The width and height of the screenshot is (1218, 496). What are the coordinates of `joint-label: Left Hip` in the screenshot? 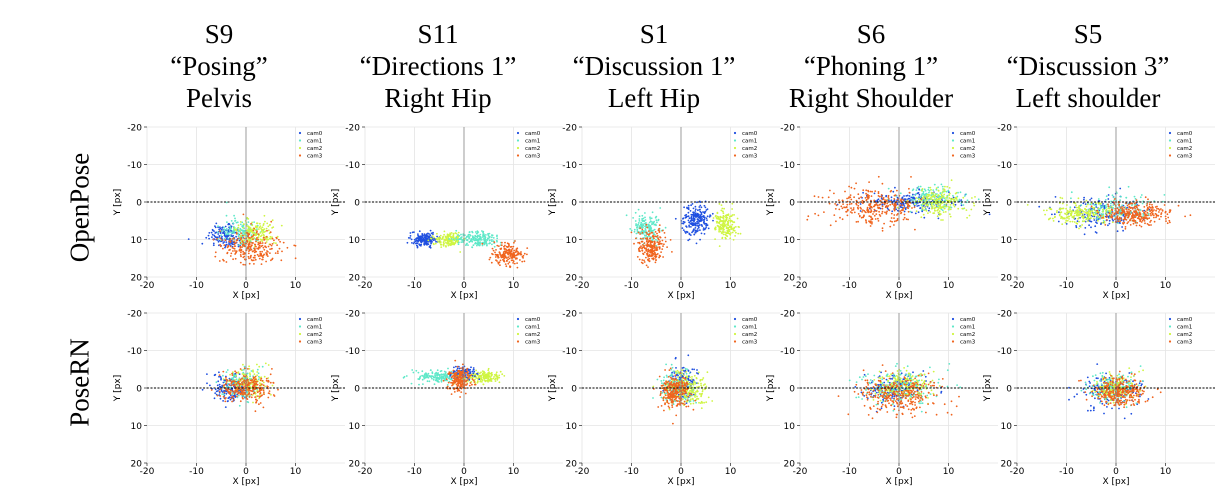 It's located at (654, 98).